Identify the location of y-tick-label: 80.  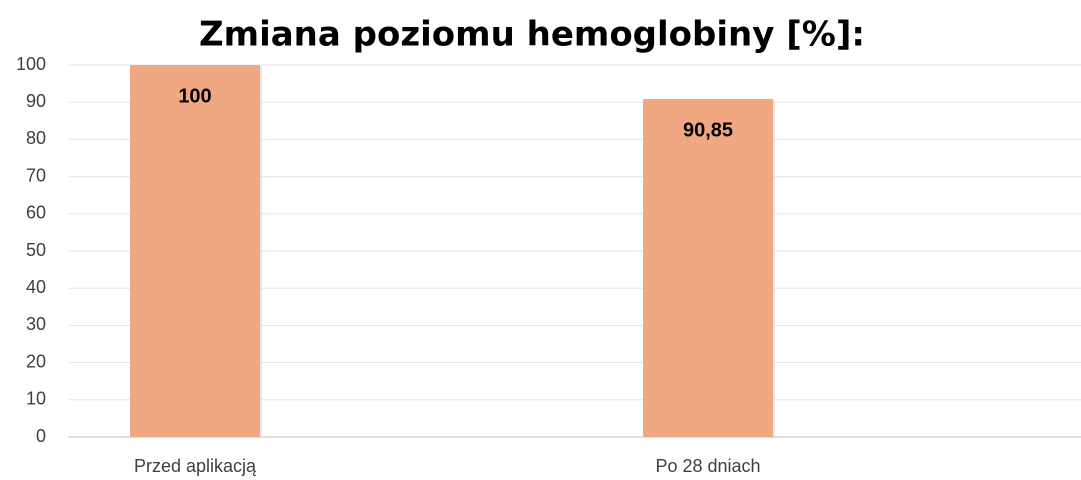
(36, 138).